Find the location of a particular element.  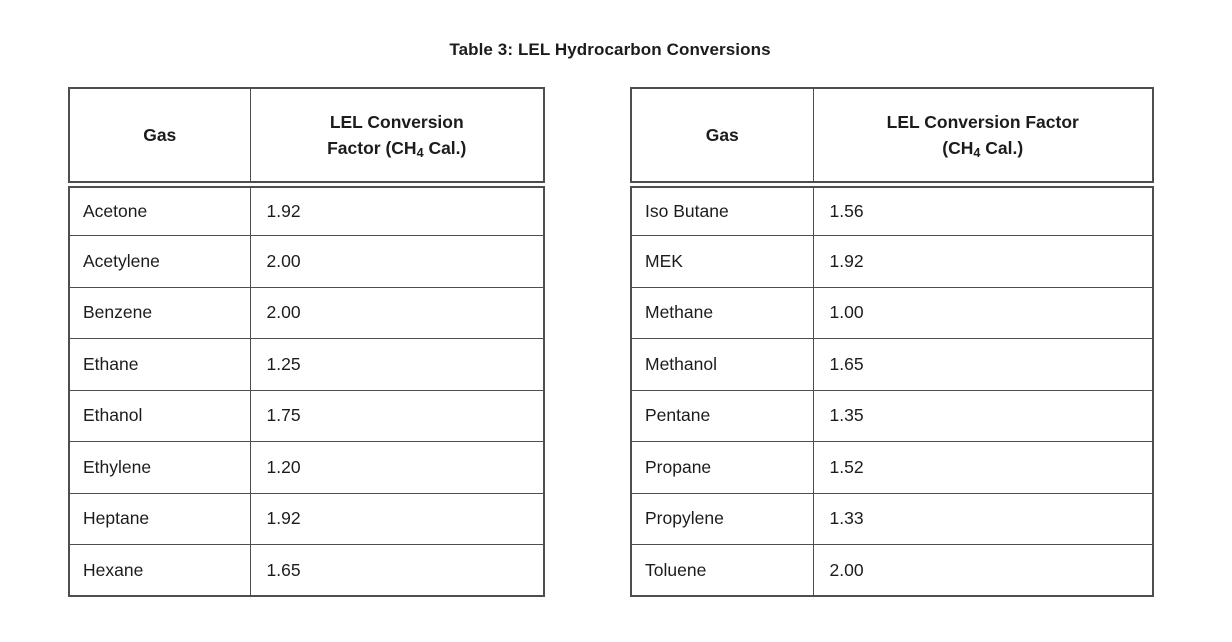

table-row: Acetylene 2.00 is located at coordinates (306, 261).